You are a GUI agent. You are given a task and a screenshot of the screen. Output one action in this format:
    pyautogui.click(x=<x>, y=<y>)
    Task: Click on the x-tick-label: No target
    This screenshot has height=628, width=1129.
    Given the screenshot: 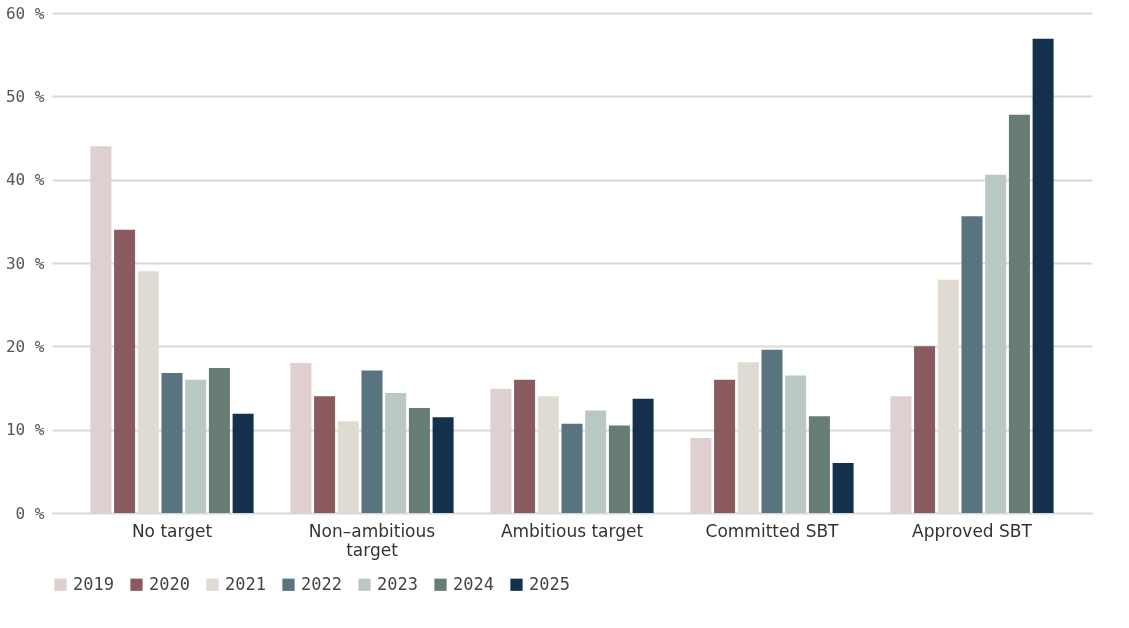 What is the action you would take?
    pyautogui.click(x=172, y=530)
    